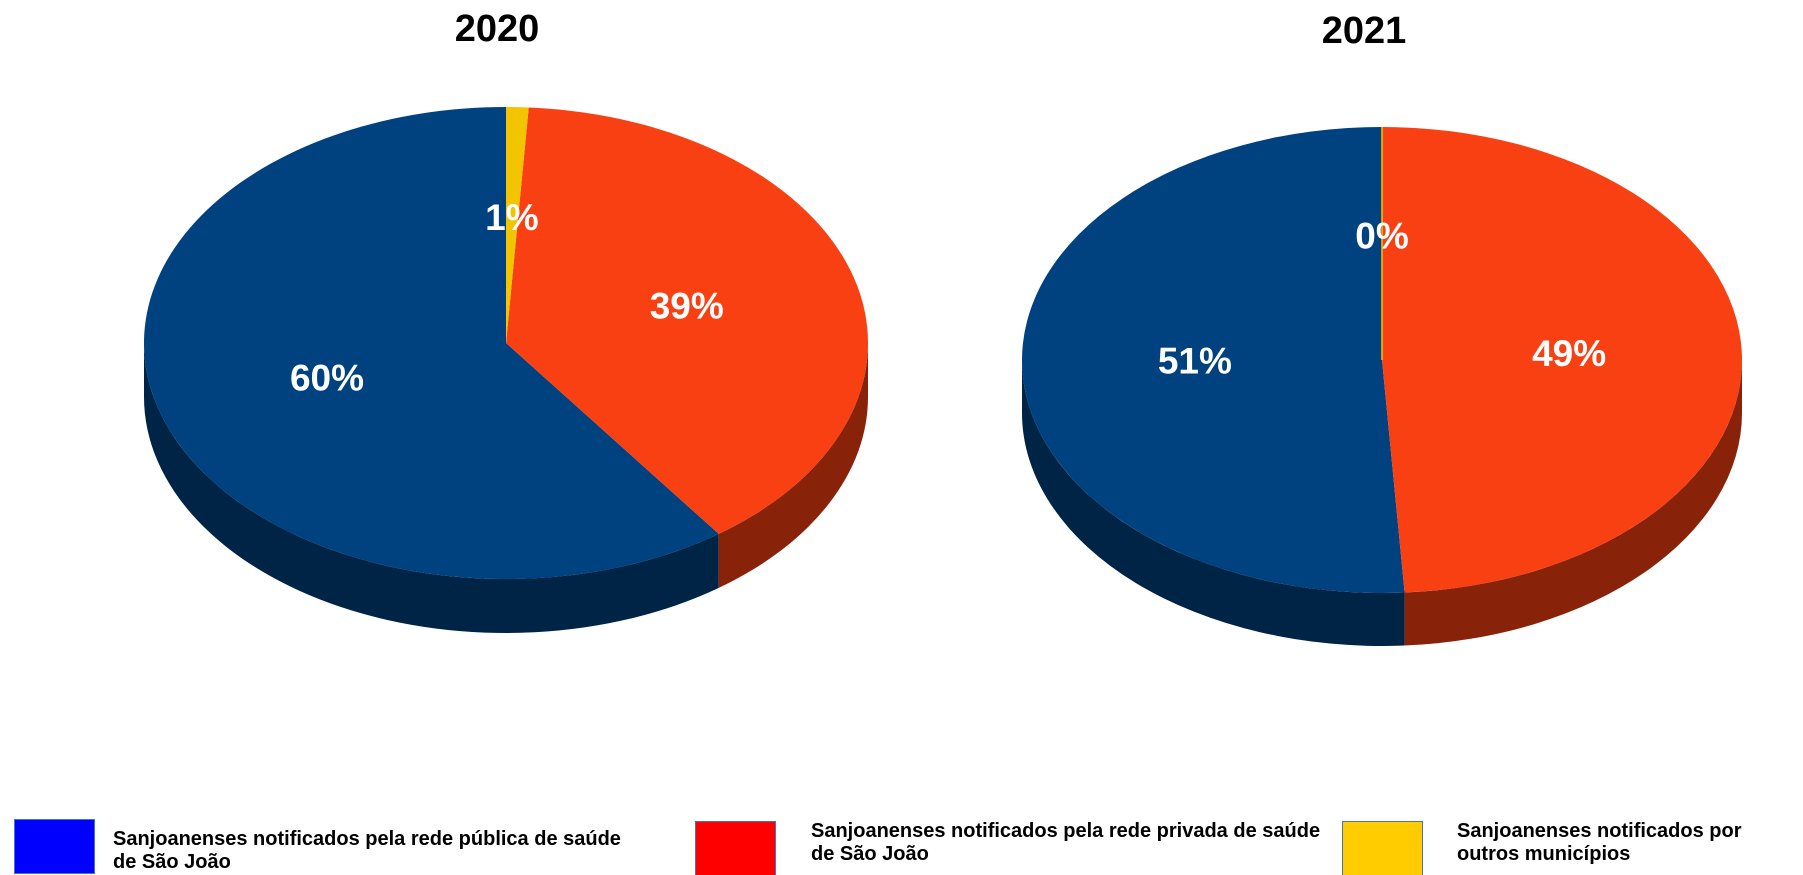 The width and height of the screenshot is (1803, 875). What do you see at coordinates (1364, 31) in the screenshot?
I see `chart-title: 2021` at bounding box center [1364, 31].